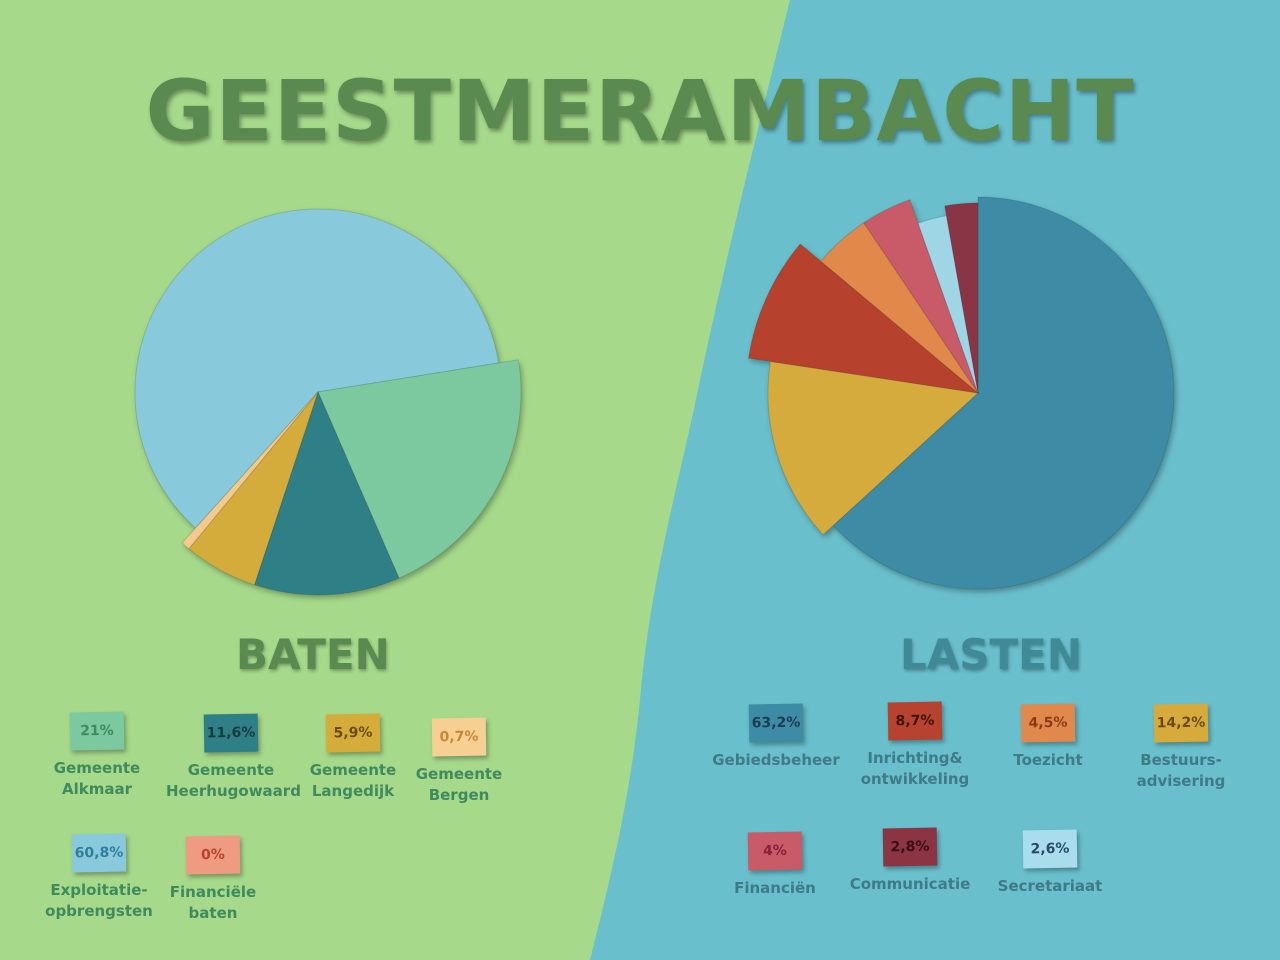  I want to click on pie-slice-gemeente-alkmaar, so click(419, 469).